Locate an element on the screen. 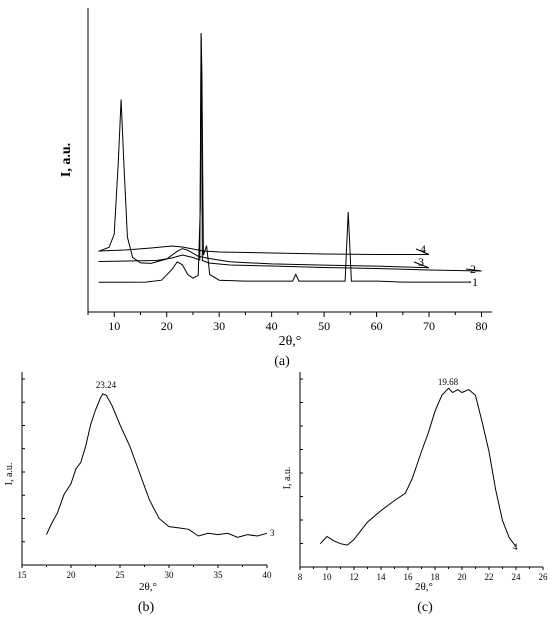 The height and width of the screenshot is (619, 550). panel-a-series-4-line is located at coordinates (263, 250).